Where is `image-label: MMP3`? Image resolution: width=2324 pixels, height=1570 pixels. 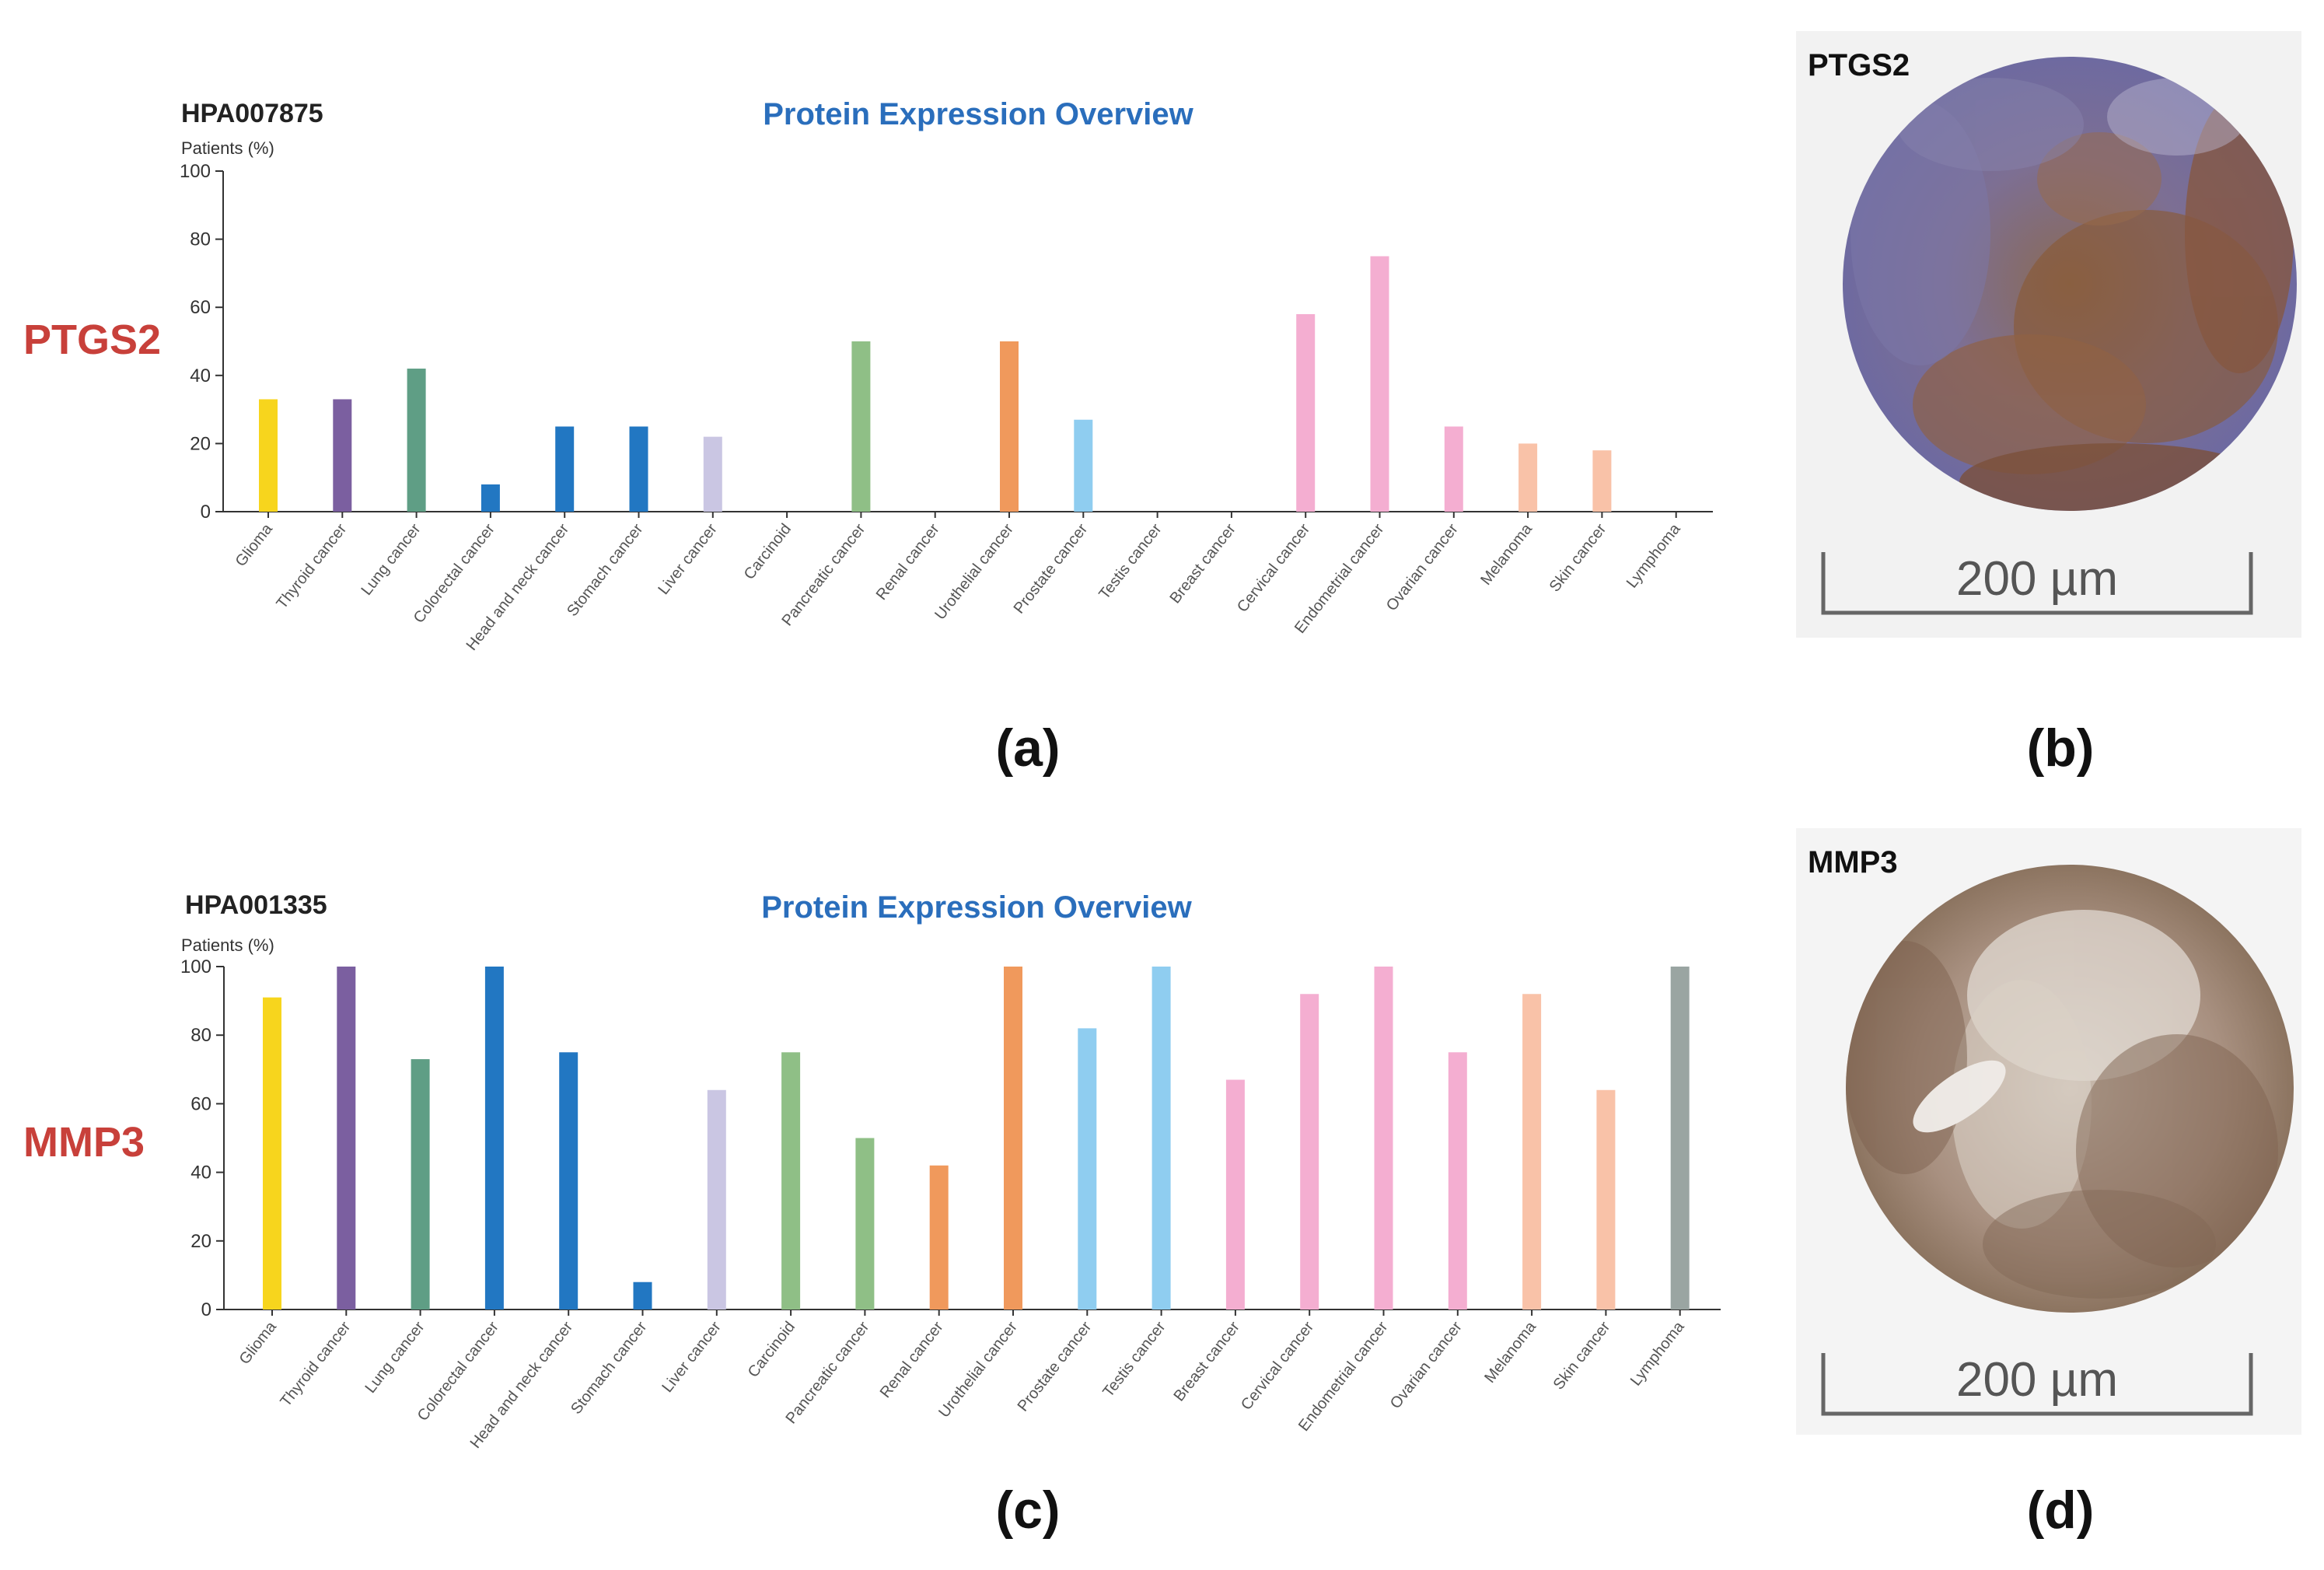 image-label: MMP3 is located at coordinates (1853, 862).